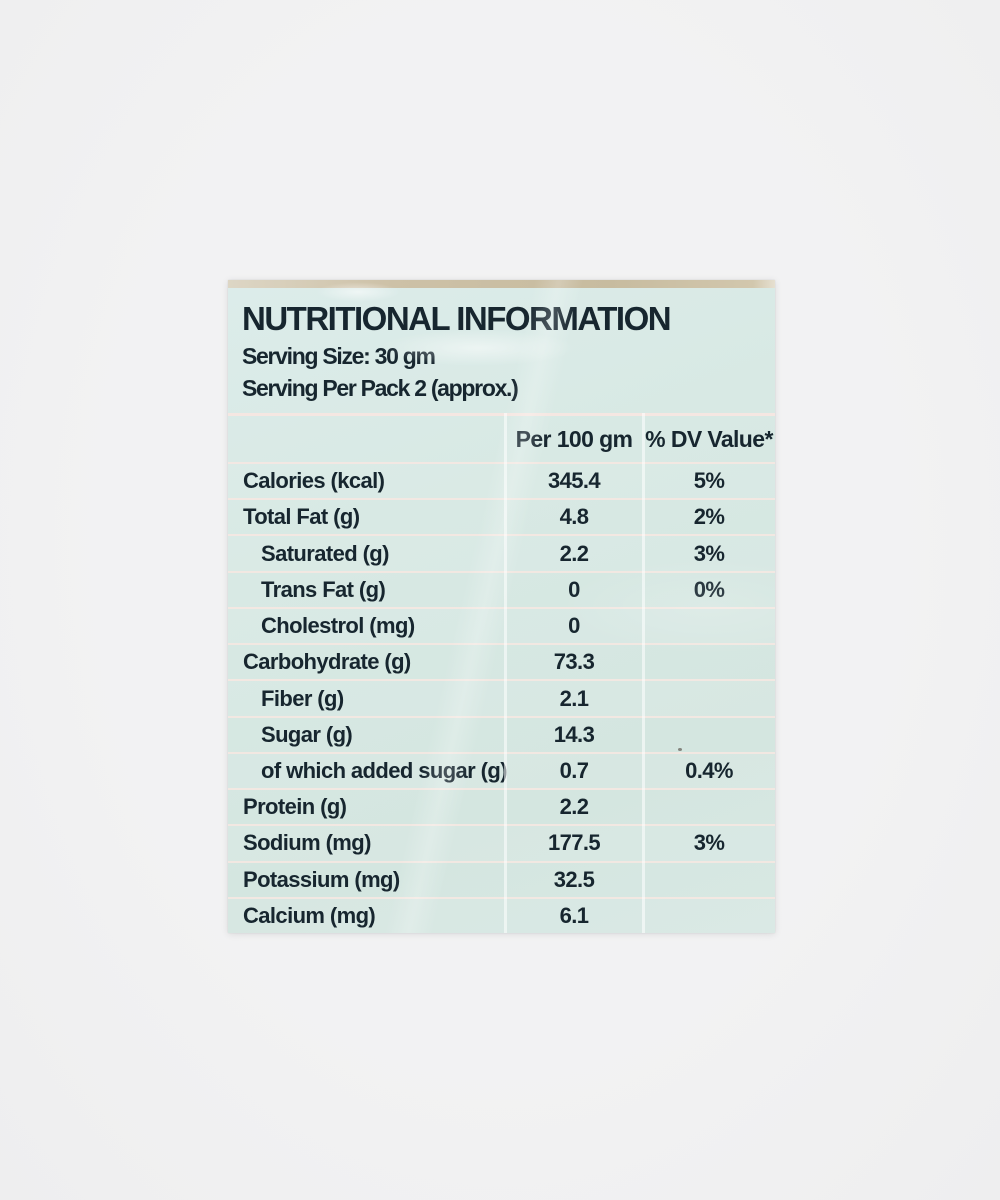 The image size is (1000, 1200). Describe the element at coordinates (574, 843) in the screenshot. I see `row-value-per-100gm: 177.5` at that location.